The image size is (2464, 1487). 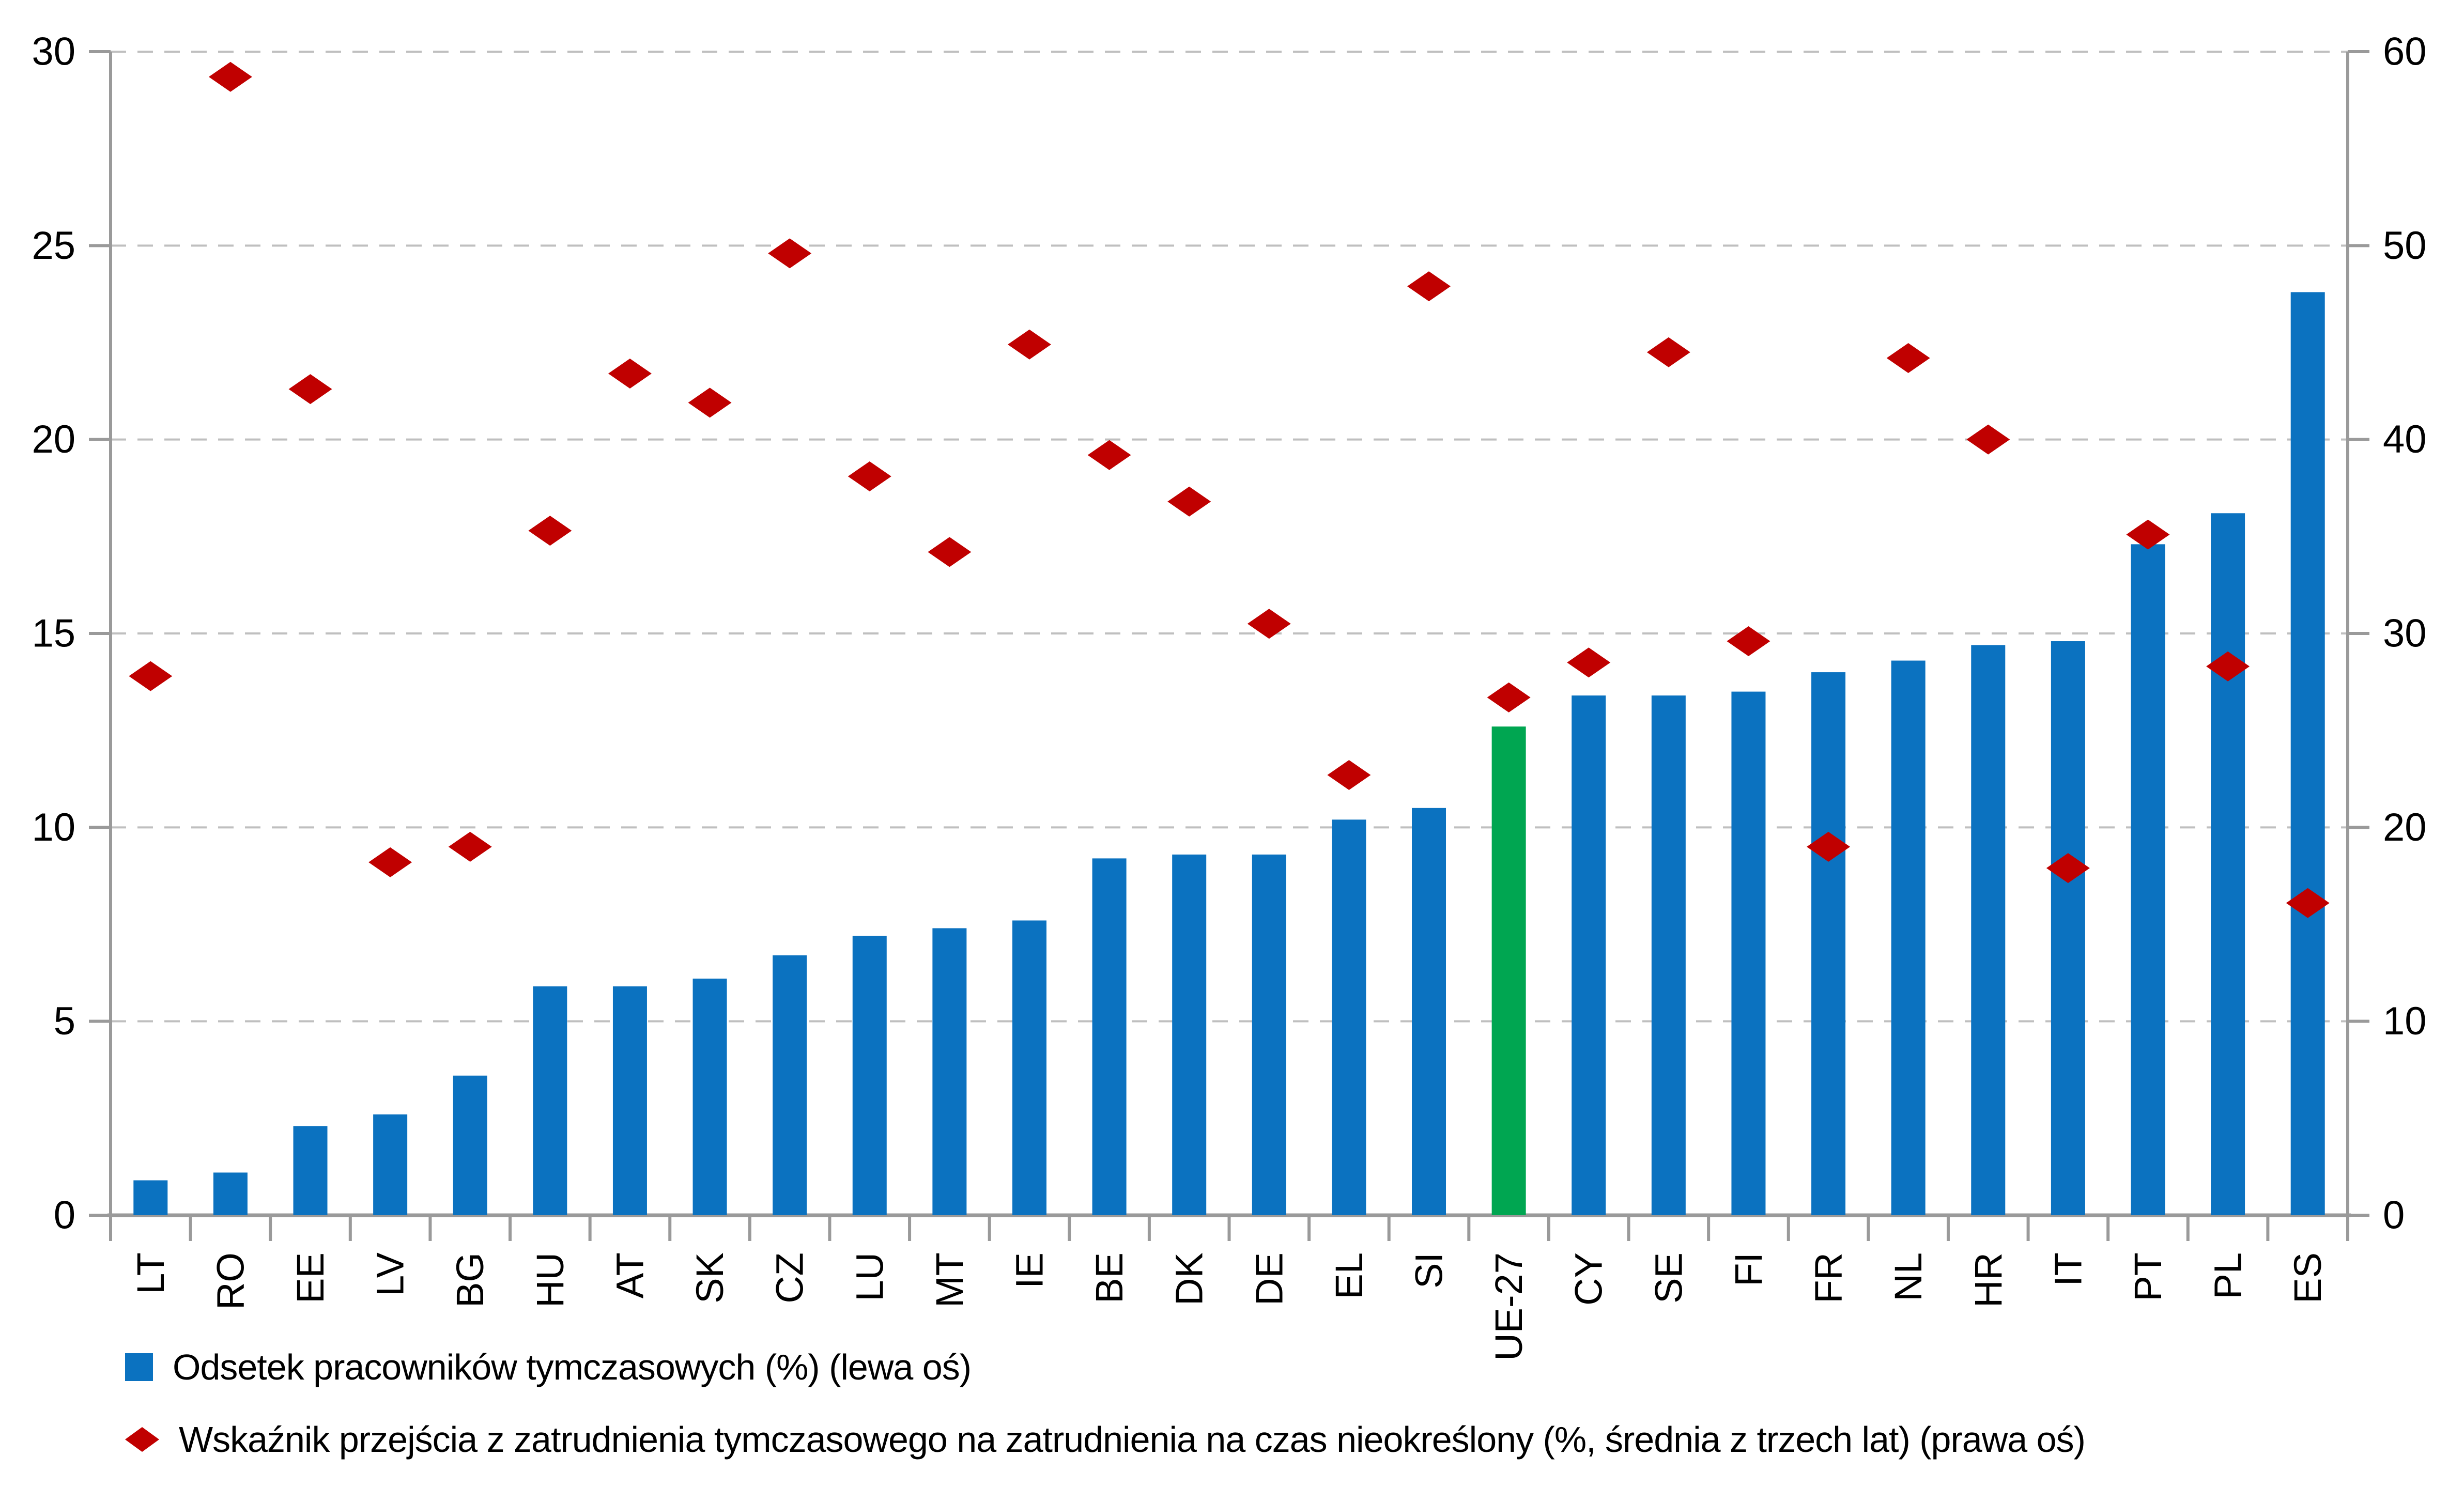 I want to click on bar-SK, so click(x=710, y=1097).